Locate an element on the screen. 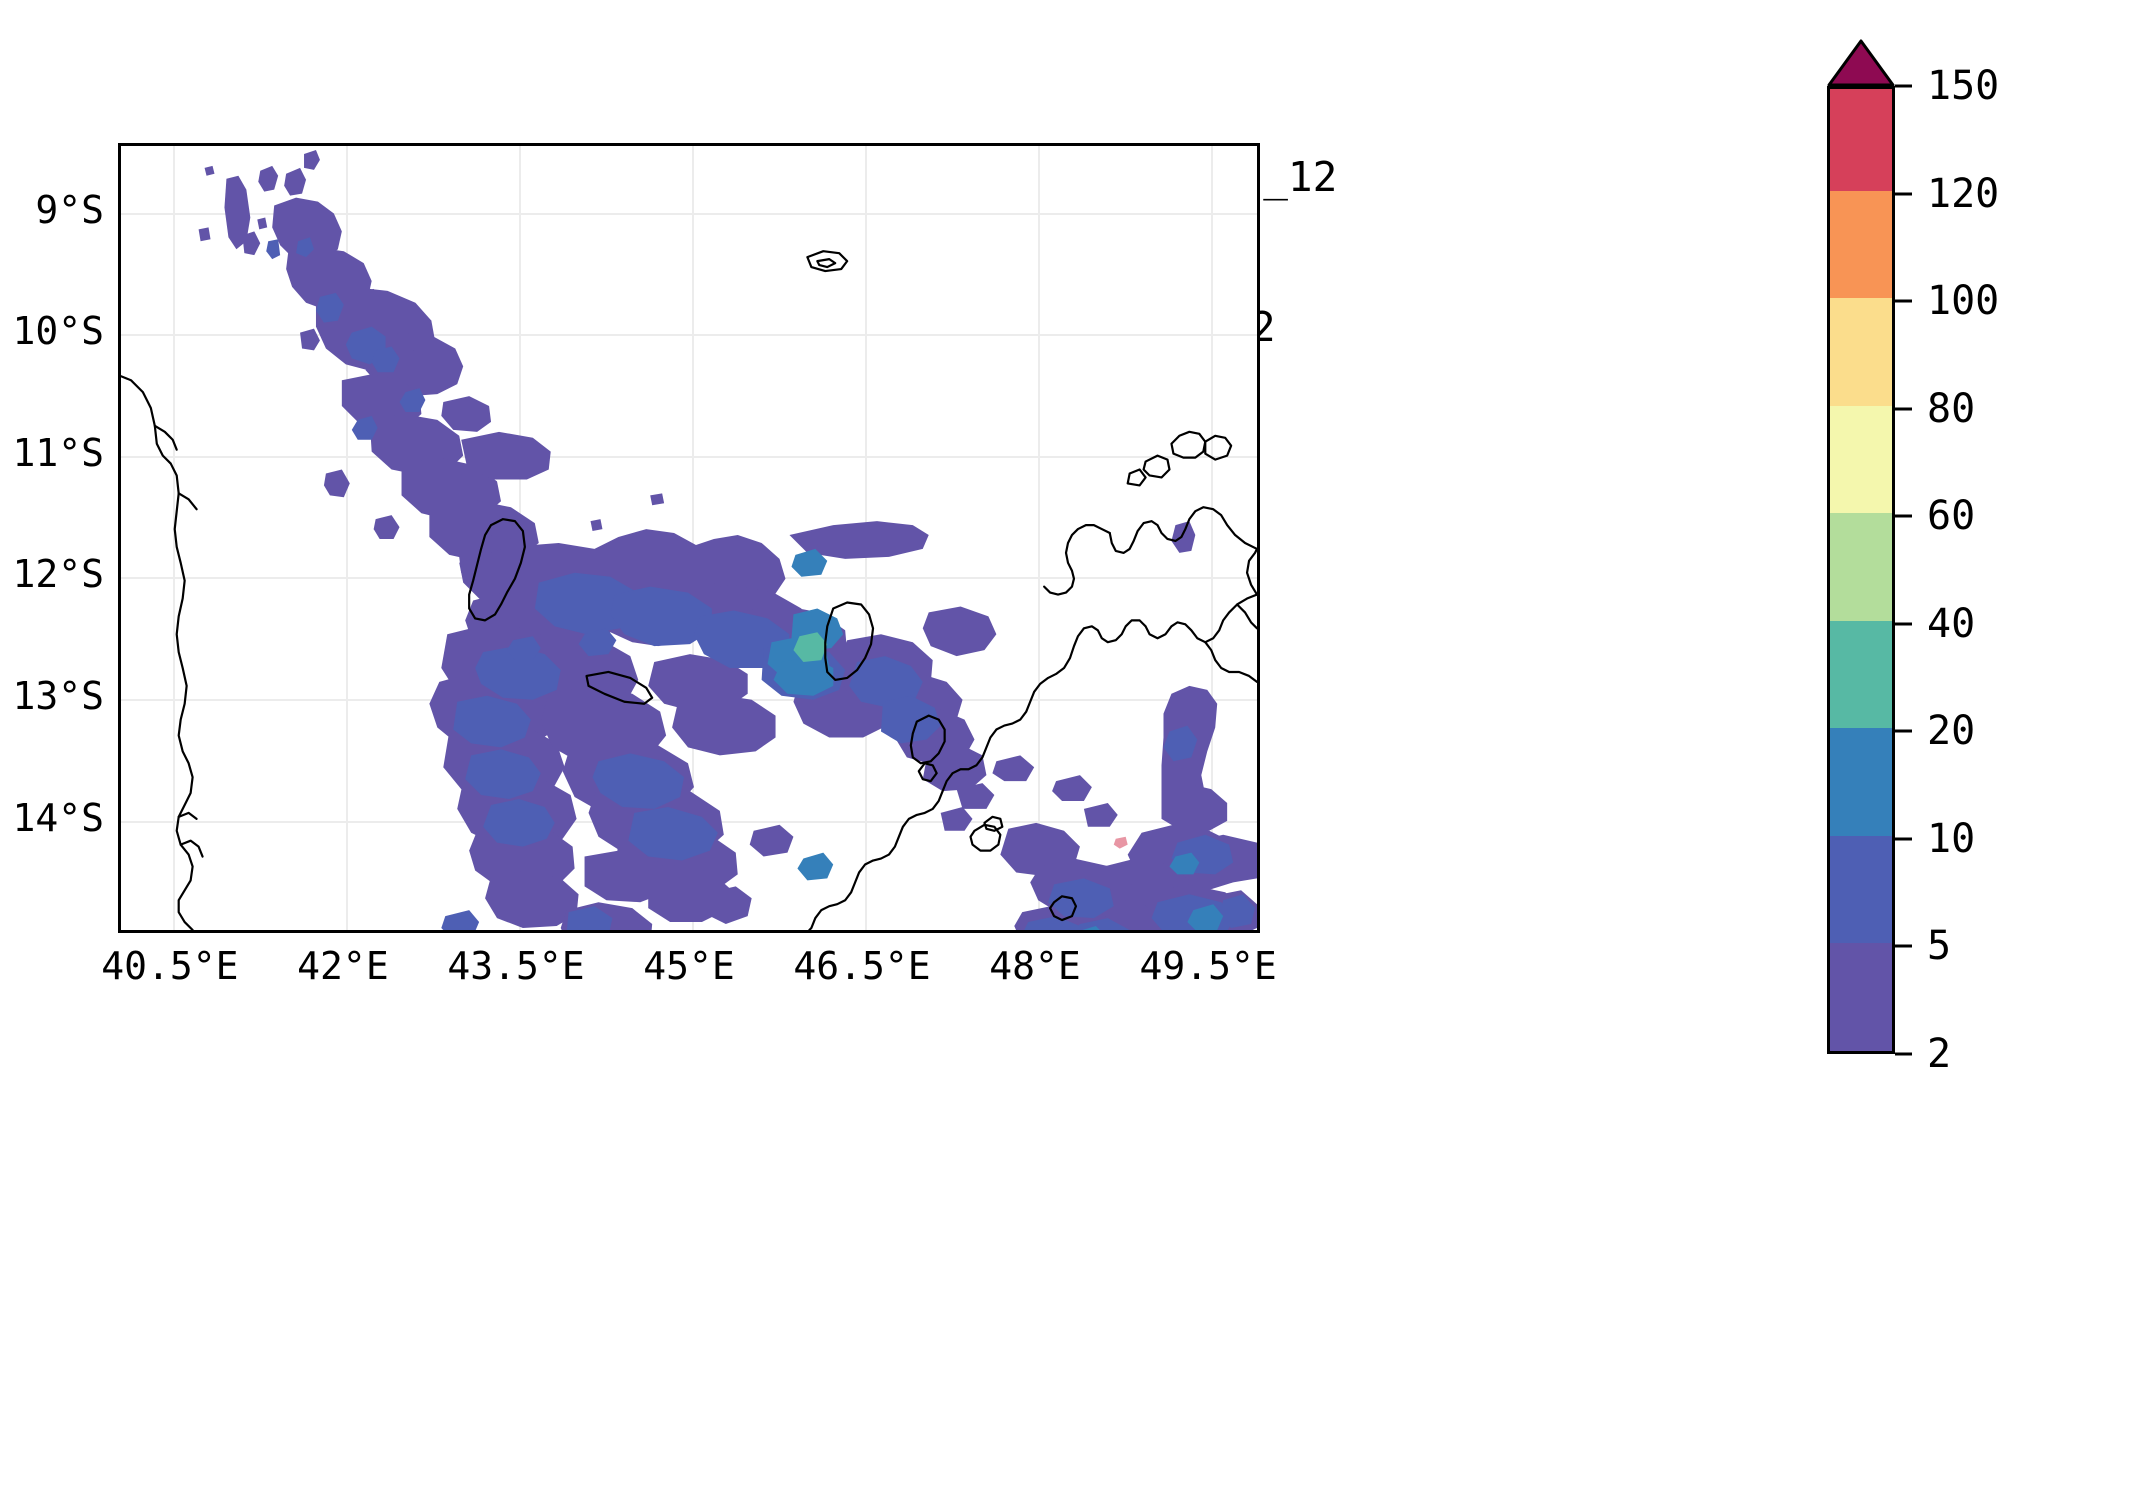 The height and width of the screenshot is (1500, 2142). colorbar-tick-label-10: 10 is located at coordinates (1951, 838).